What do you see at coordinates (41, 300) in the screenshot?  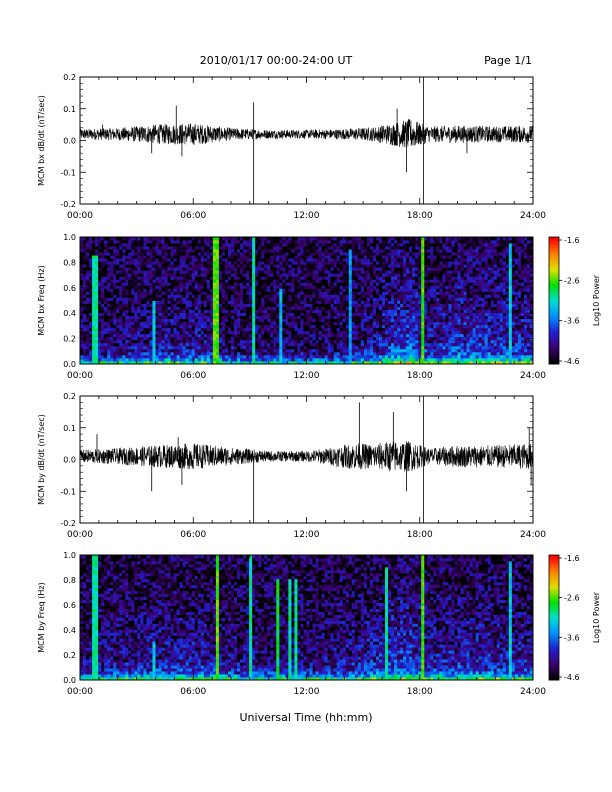 I see `y-axis-label: MCM bx Freq (Hz)` at bounding box center [41, 300].